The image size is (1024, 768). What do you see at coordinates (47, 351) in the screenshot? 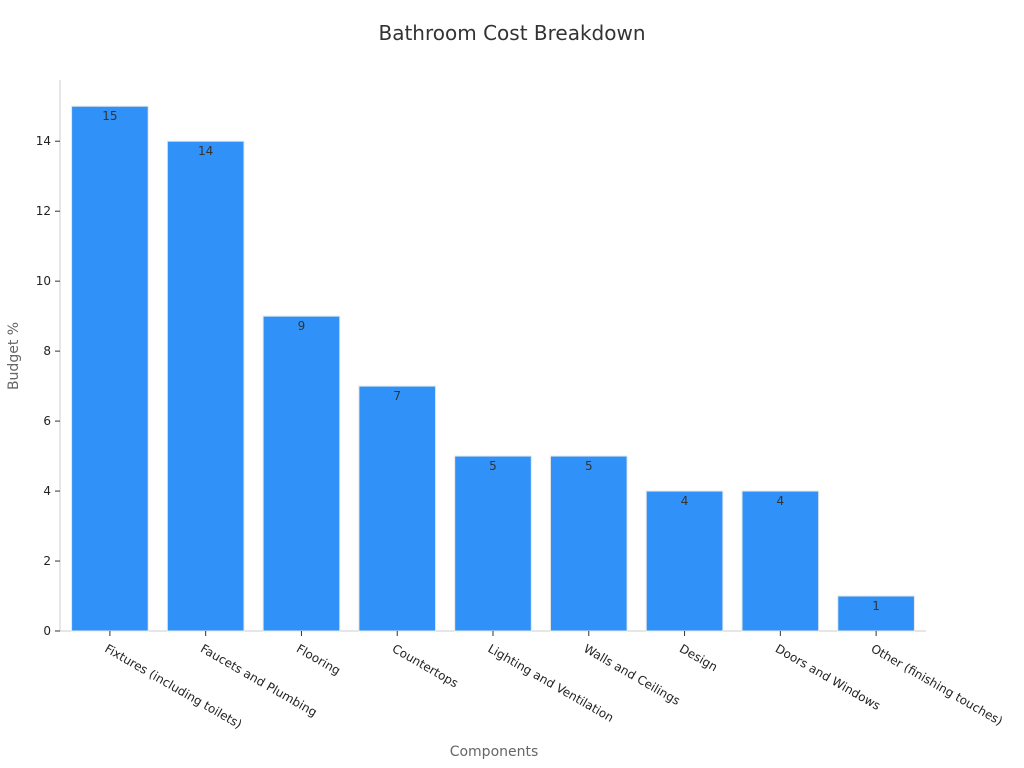
I see `y-tick-label: 8` at bounding box center [47, 351].